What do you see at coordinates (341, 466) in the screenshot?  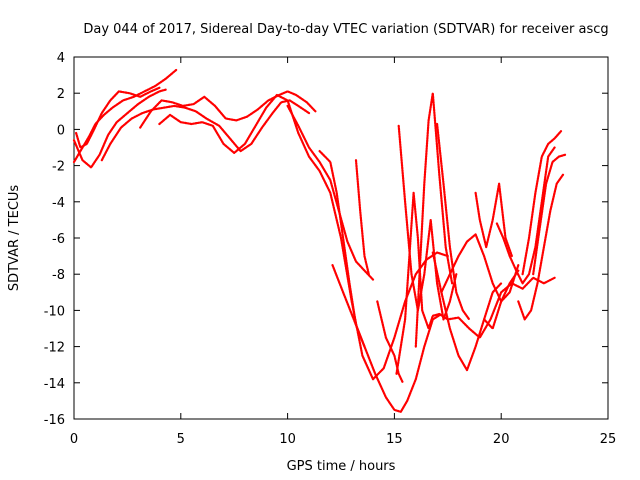 I see `x-axis-label: GPS time / hours` at bounding box center [341, 466].